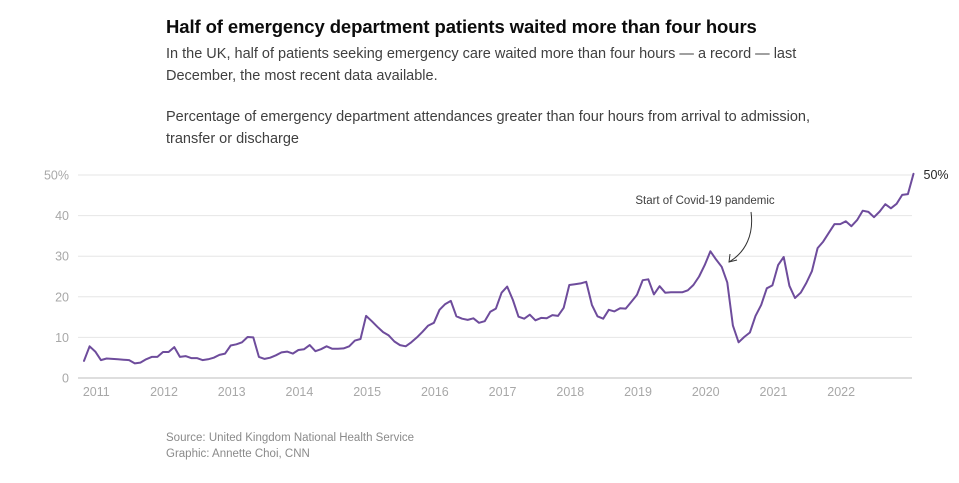  I want to click on credit-note: Graphic: Annette Choi, CNN, so click(238, 454).